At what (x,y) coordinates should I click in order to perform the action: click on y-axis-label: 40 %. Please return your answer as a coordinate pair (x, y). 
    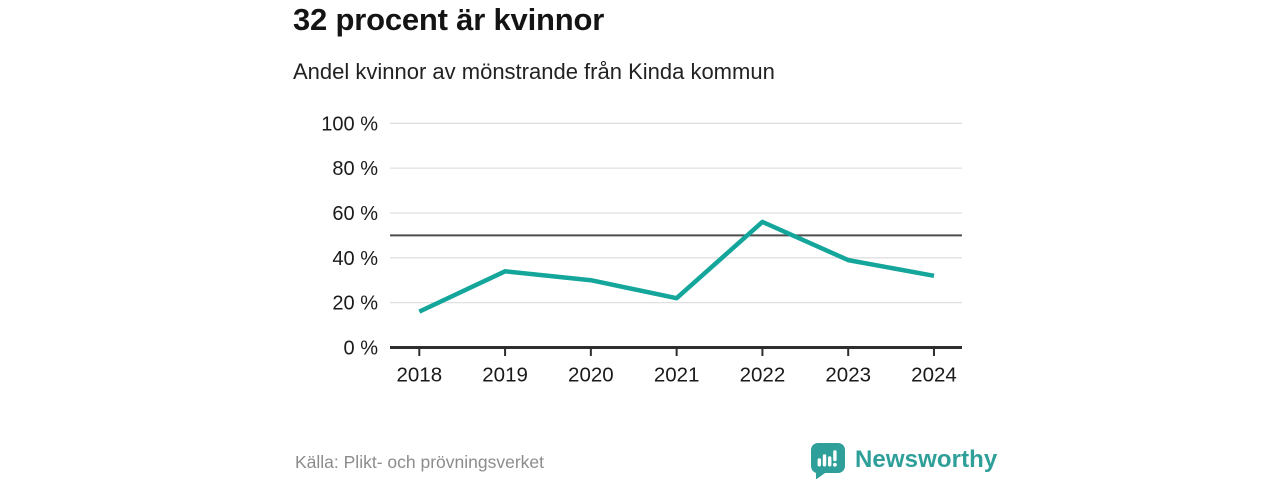
    Looking at the image, I should click on (355, 259).